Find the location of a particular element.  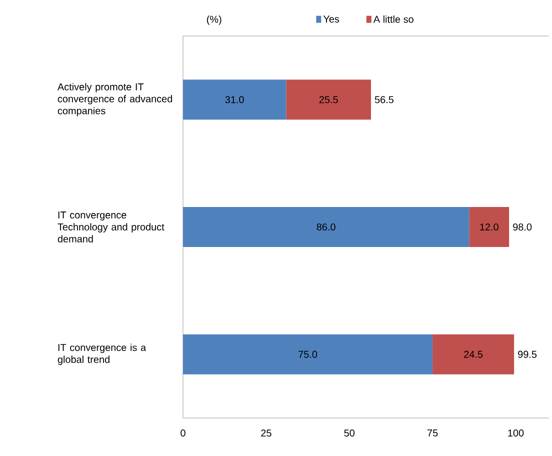

x-tick-label: 0 is located at coordinates (183, 433).